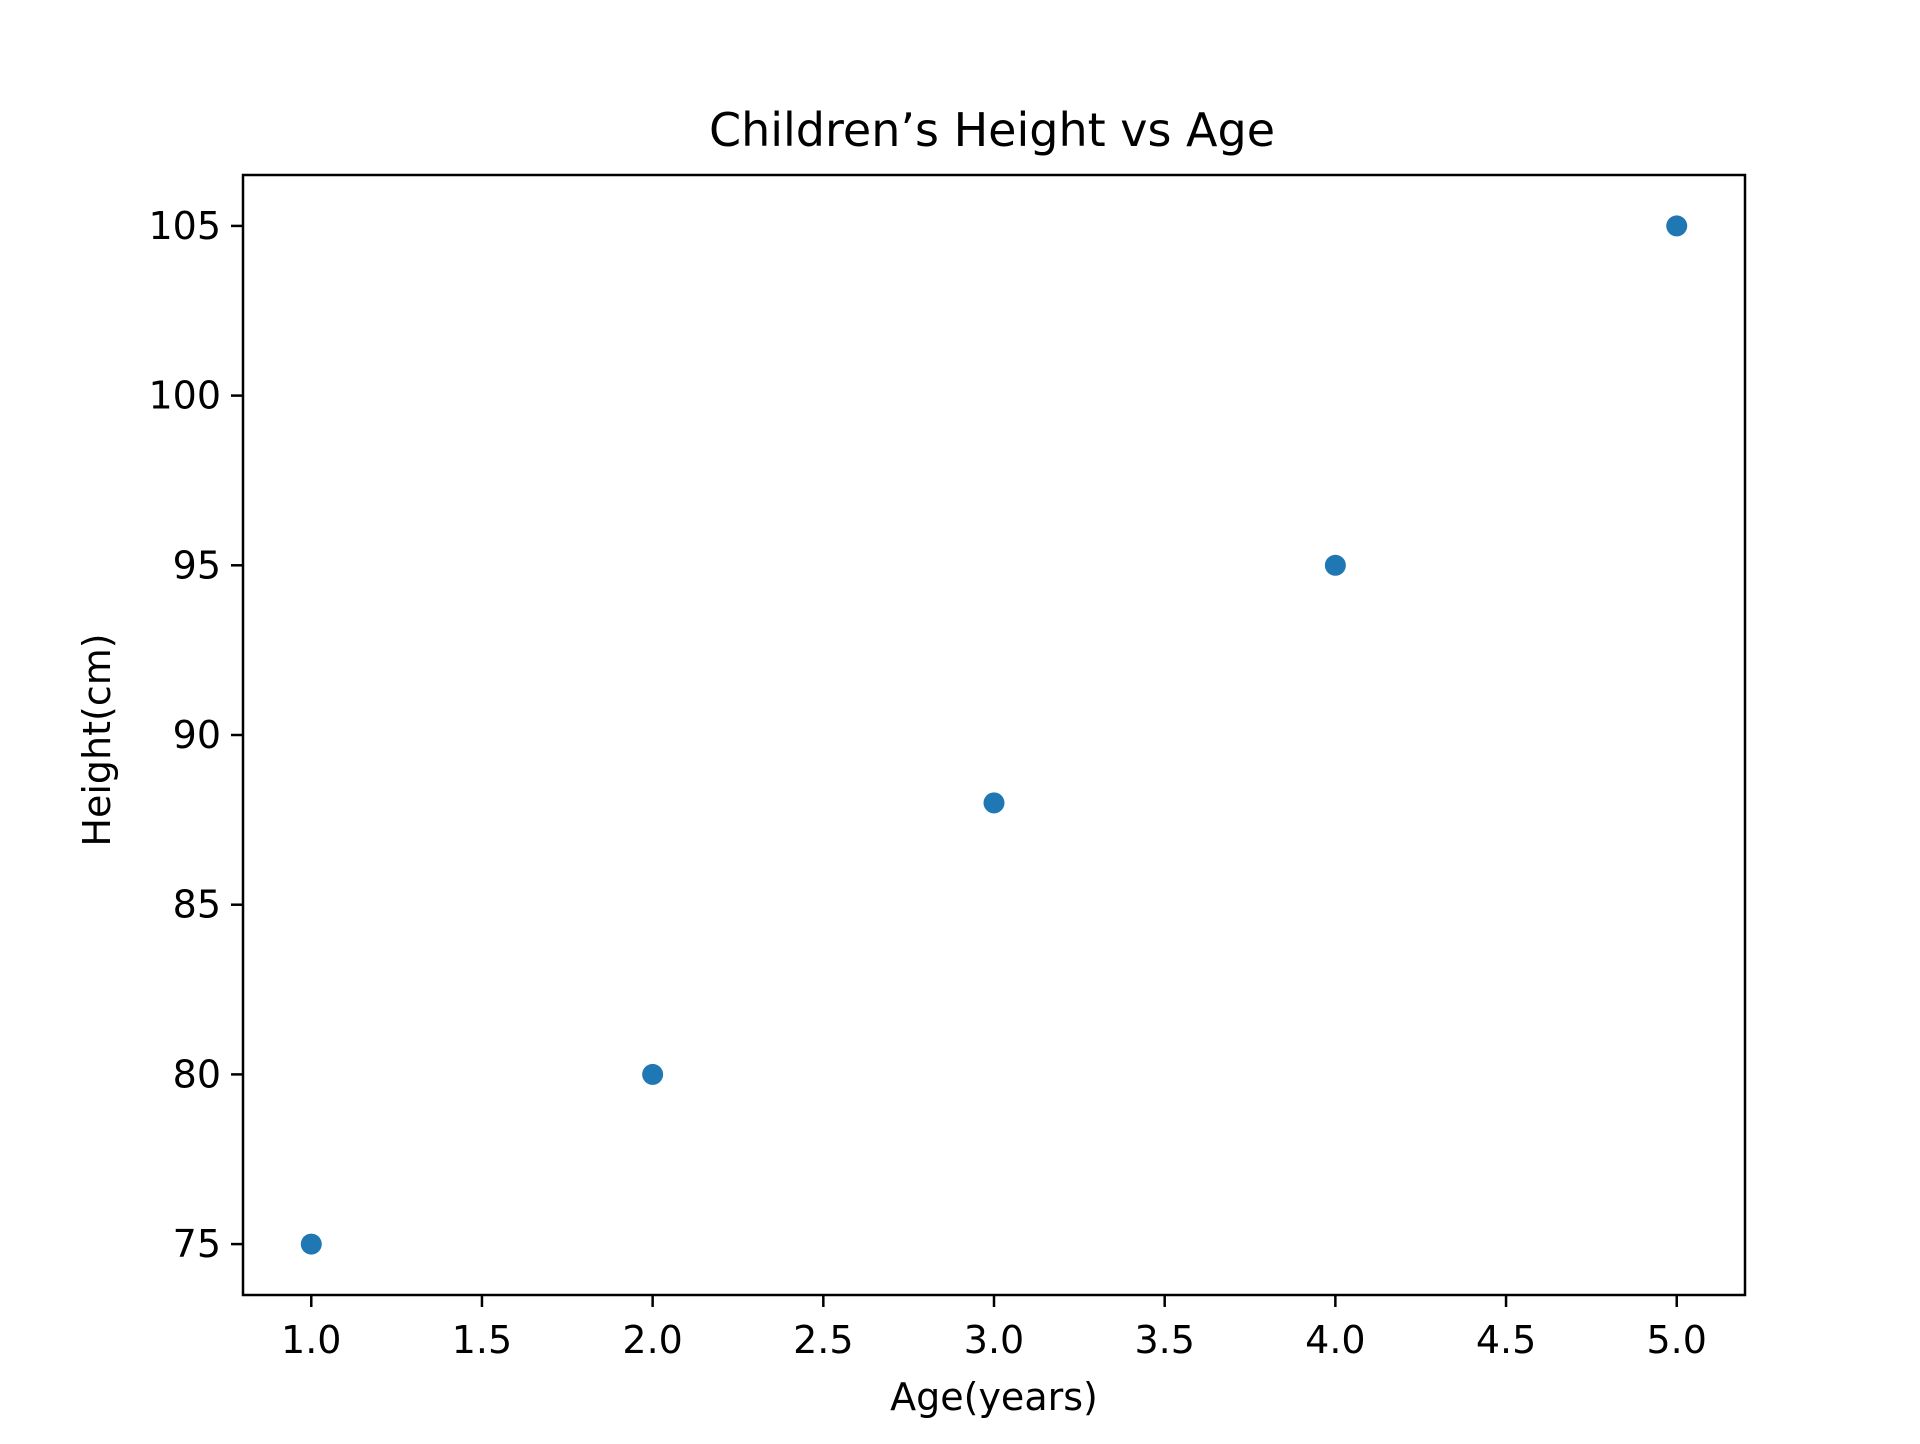 Image resolution: width=1920 pixels, height=1444 pixels. I want to click on x-tick-label: 4.5, so click(1506, 1340).